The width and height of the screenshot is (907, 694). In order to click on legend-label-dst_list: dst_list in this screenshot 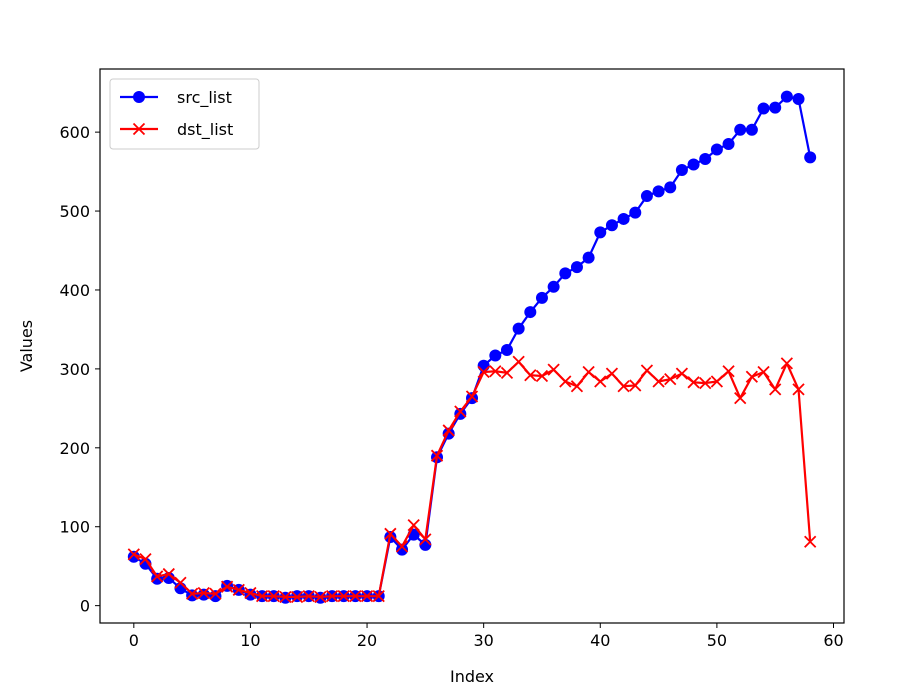, I will do `click(205, 130)`.